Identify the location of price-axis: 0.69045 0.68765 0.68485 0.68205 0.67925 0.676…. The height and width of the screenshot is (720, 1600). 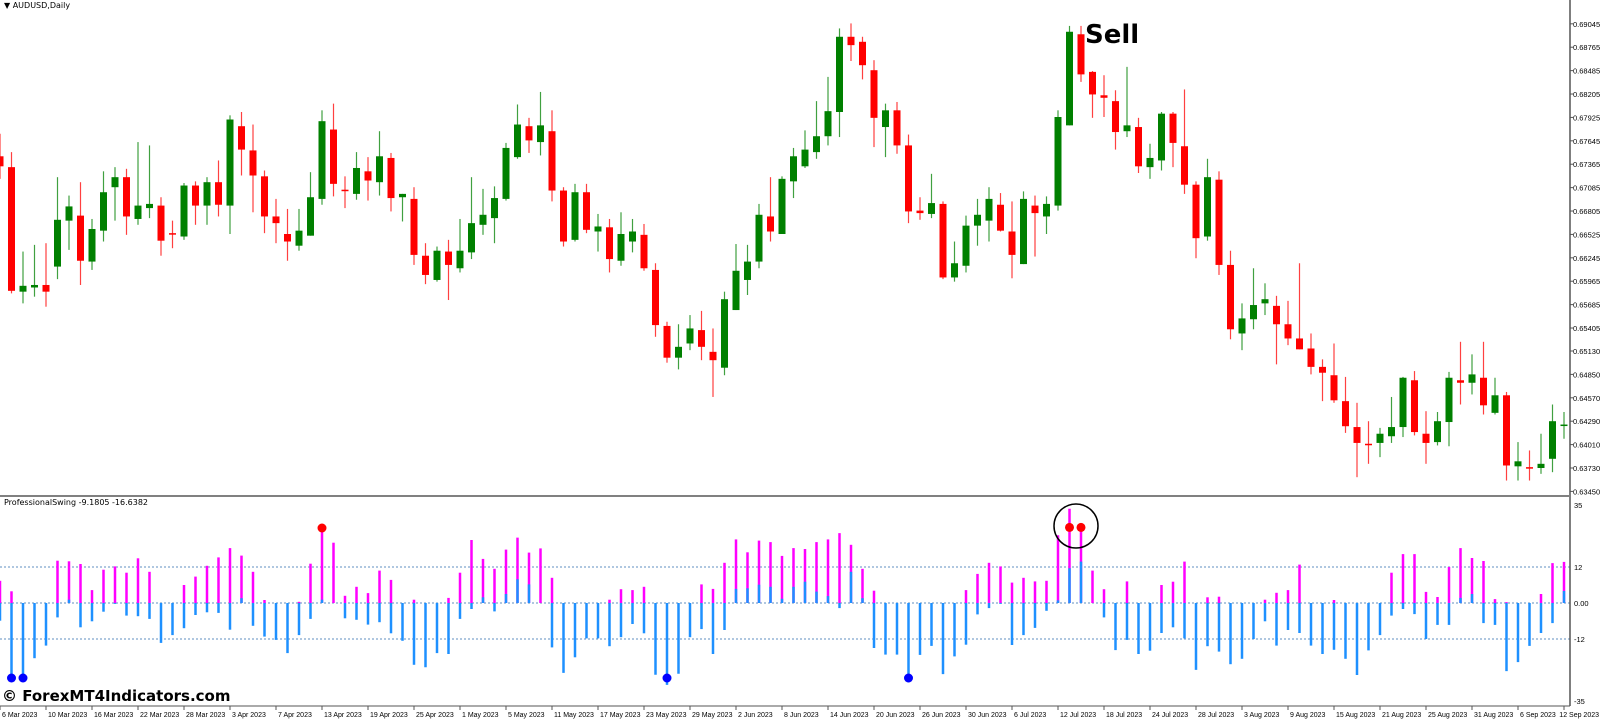
(1585, 258).